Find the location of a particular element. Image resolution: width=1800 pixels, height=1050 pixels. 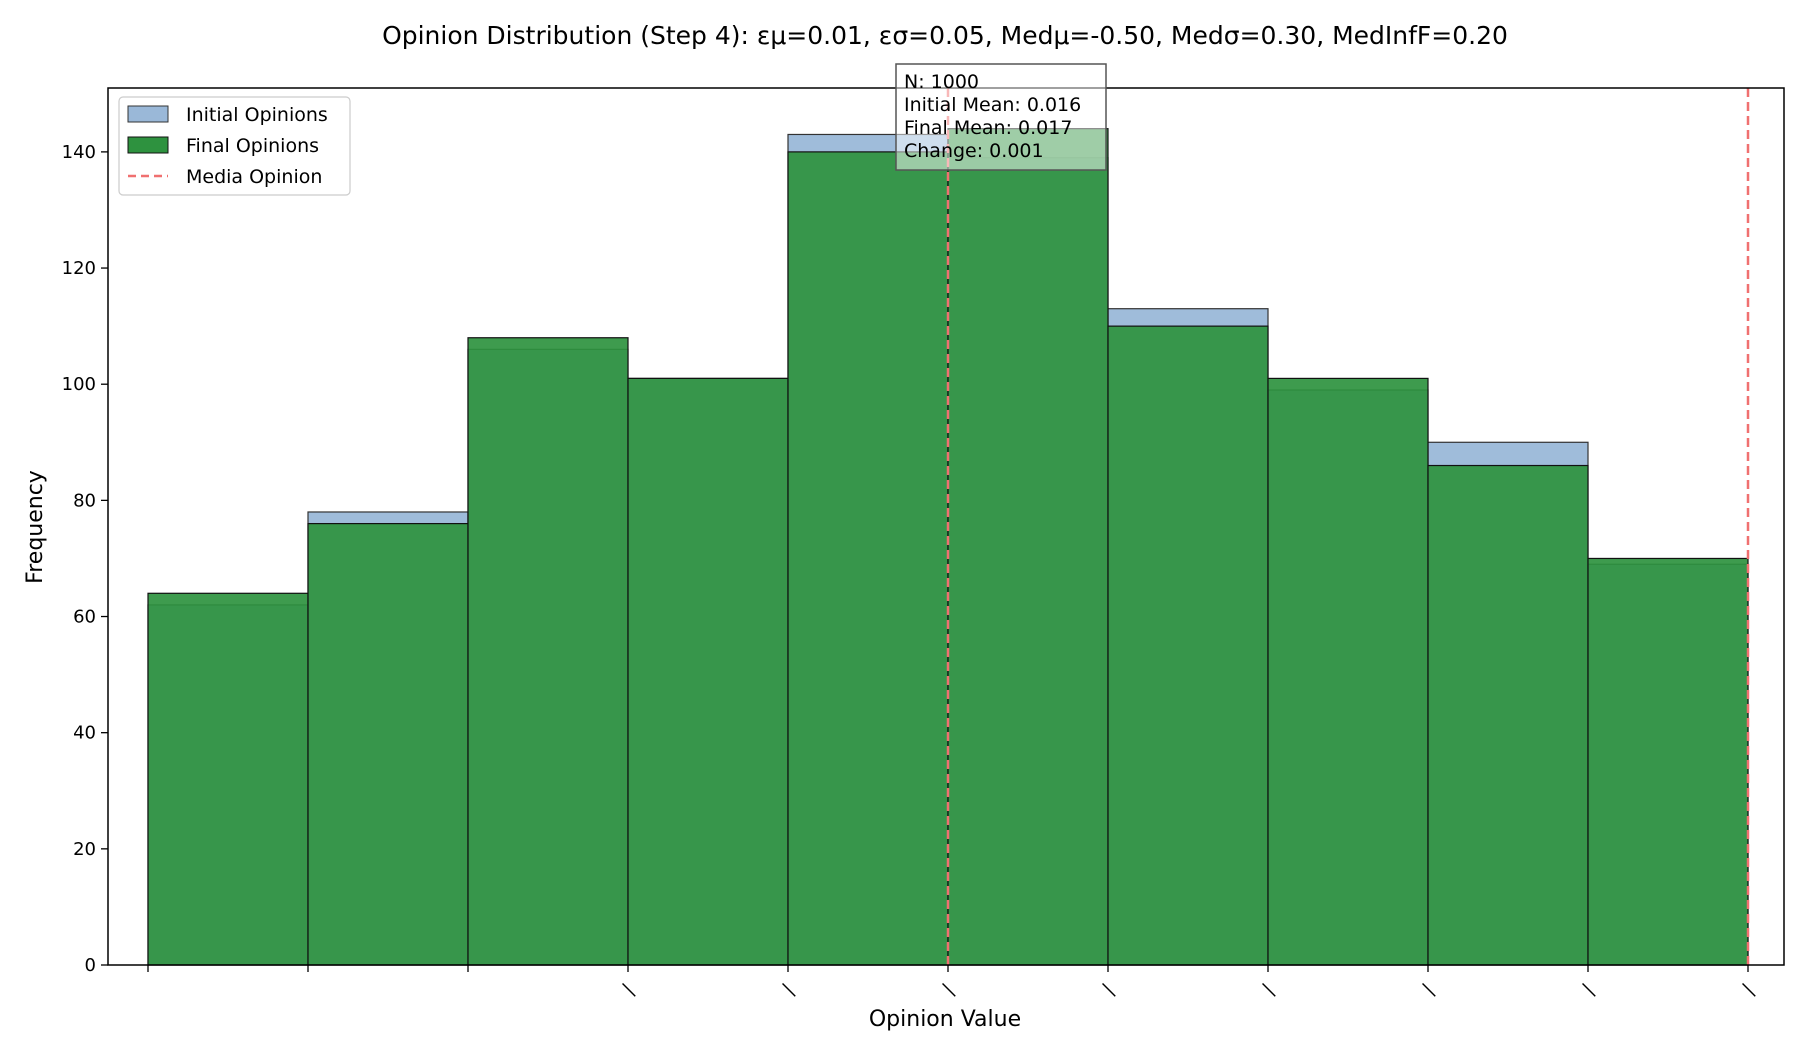

stats-line-initial-mean: Initial Mean: 0.016 is located at coordinates (992, 105).